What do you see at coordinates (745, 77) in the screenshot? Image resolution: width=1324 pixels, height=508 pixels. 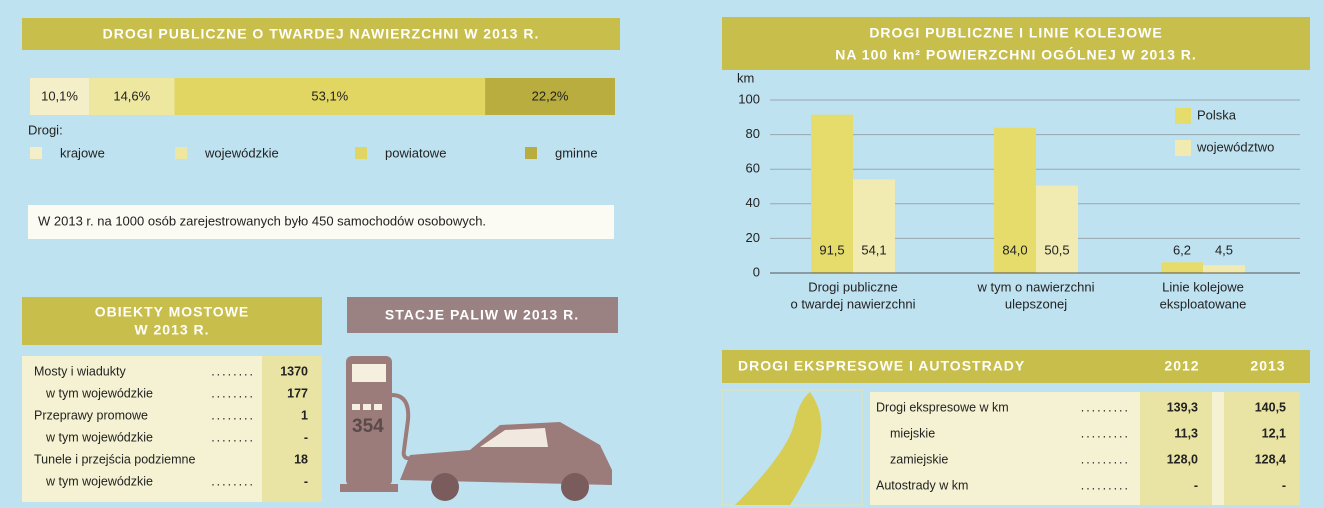 I see `y-axis-label: km` at bounding box center [745, 77].